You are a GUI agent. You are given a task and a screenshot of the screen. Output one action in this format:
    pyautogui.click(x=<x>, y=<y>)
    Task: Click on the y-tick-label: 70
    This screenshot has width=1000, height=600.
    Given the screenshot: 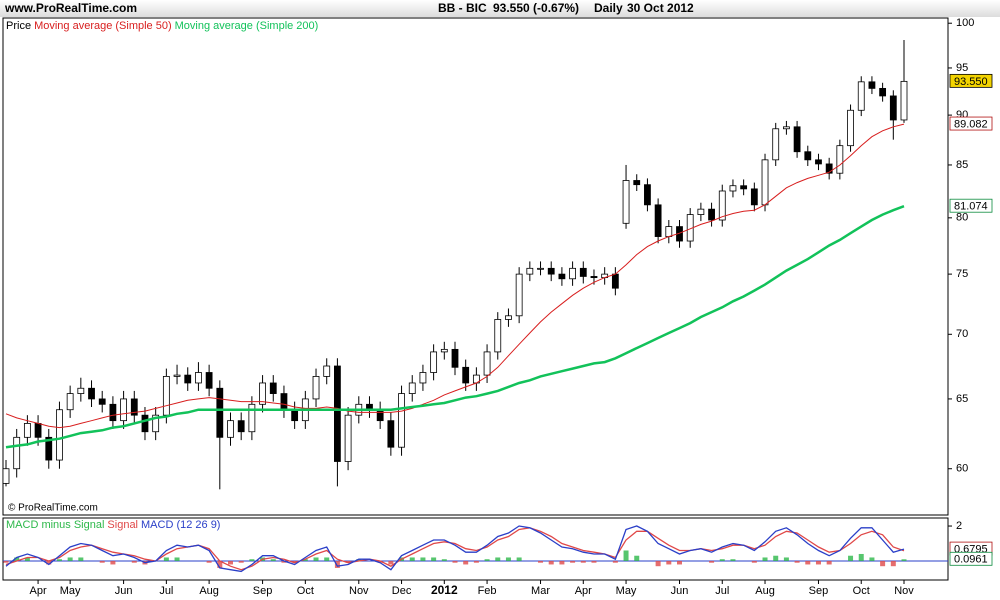 What is the action you would take?
    pyautogui.click(x=962, y=334)
    